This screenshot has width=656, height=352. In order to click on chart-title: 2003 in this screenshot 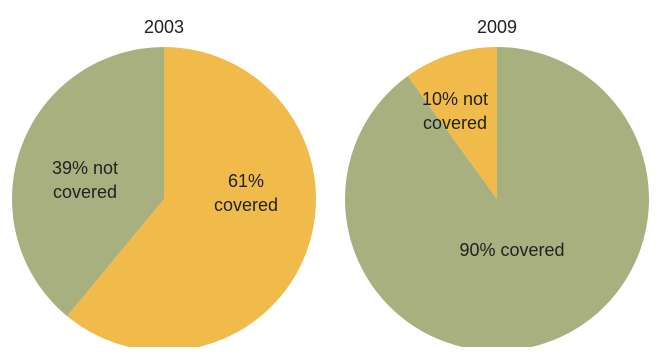, I will do `click(164, 27)`.